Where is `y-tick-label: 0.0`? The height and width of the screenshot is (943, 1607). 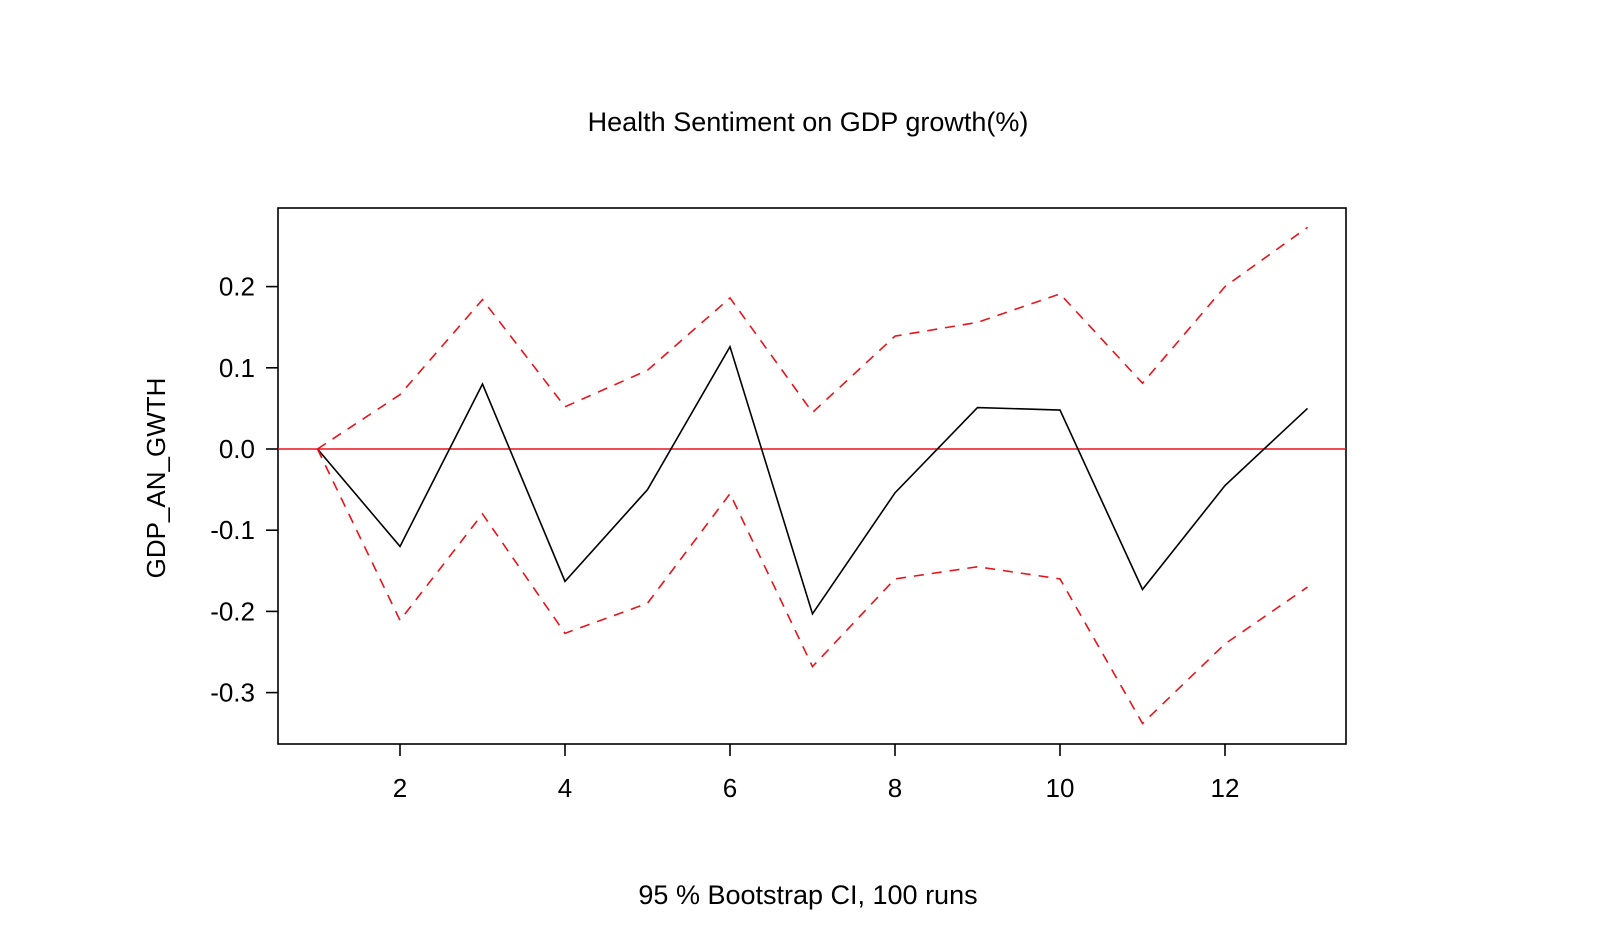 y-tick-label: 0.0 is located at coordinates (237, 449).